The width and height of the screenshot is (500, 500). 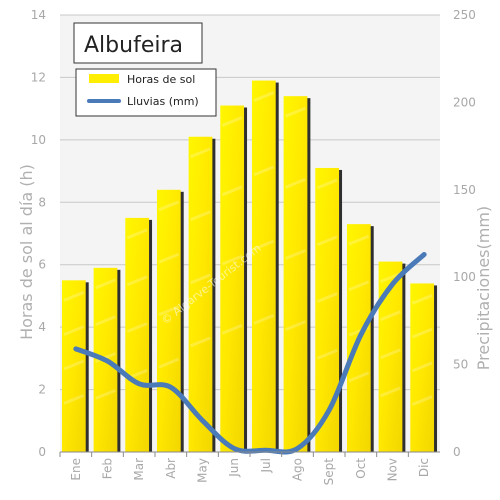 What do you see at coordinates (464, 277) in the screenshot?
I see `y-right-tick-label: 100` at bounding box center [464, 277].